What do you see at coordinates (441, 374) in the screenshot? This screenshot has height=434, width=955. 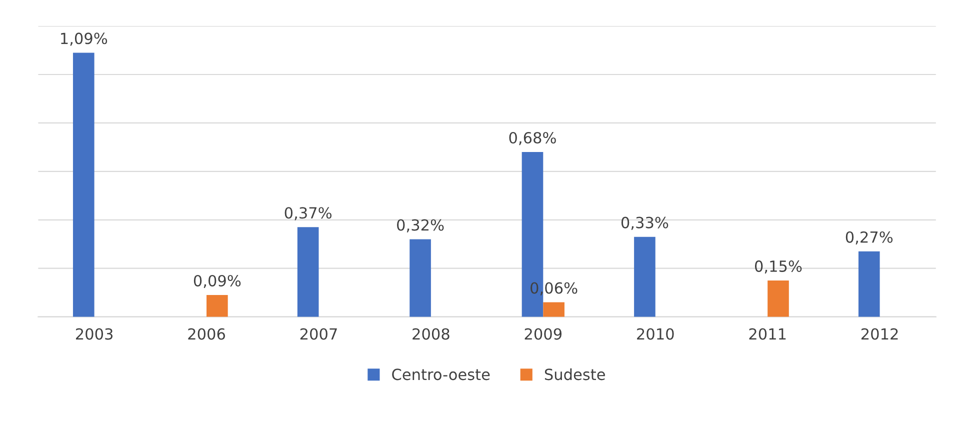 I see `legend-label: Centro-oeste` at bounding box center [441, 374].